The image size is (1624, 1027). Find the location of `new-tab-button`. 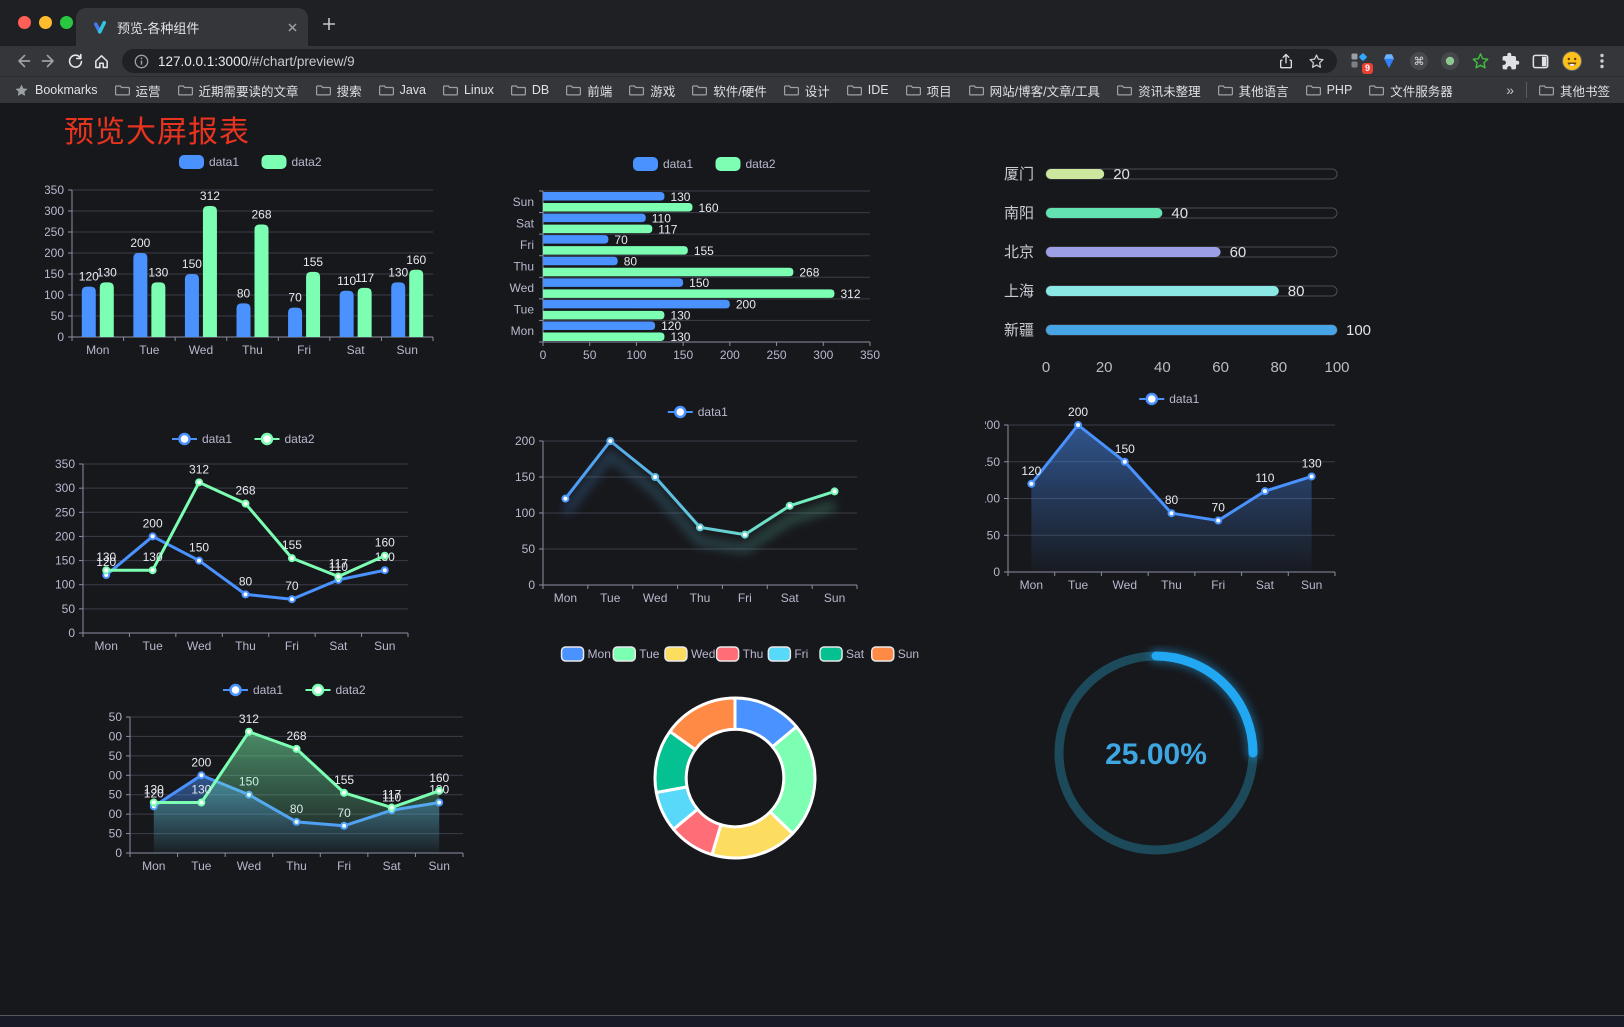

new-tab-button is located at coordinates (329, 24).